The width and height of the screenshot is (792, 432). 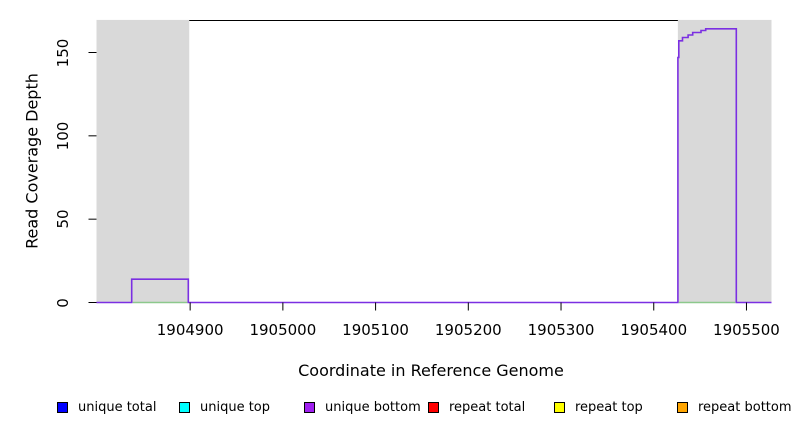 What do you see at coordinates (235, 407) in the screenshot?
I see `legend-label: unique top` at bounding box center [235, 407].